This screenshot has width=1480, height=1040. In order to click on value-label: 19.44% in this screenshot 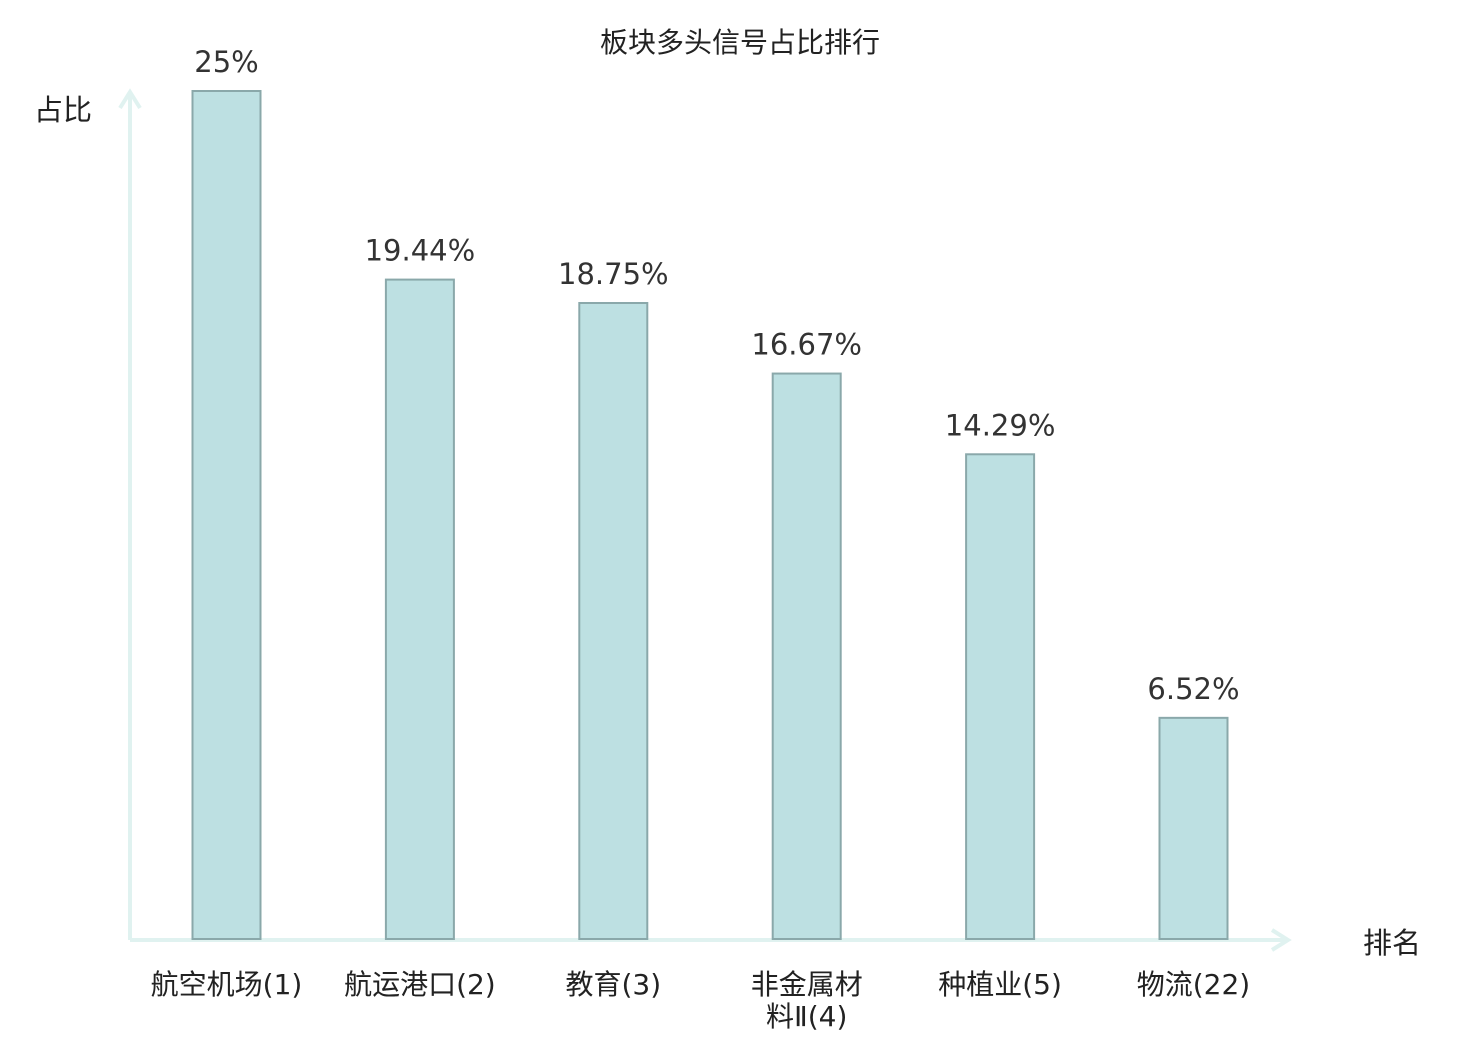, I will do `click(420, 251)`.